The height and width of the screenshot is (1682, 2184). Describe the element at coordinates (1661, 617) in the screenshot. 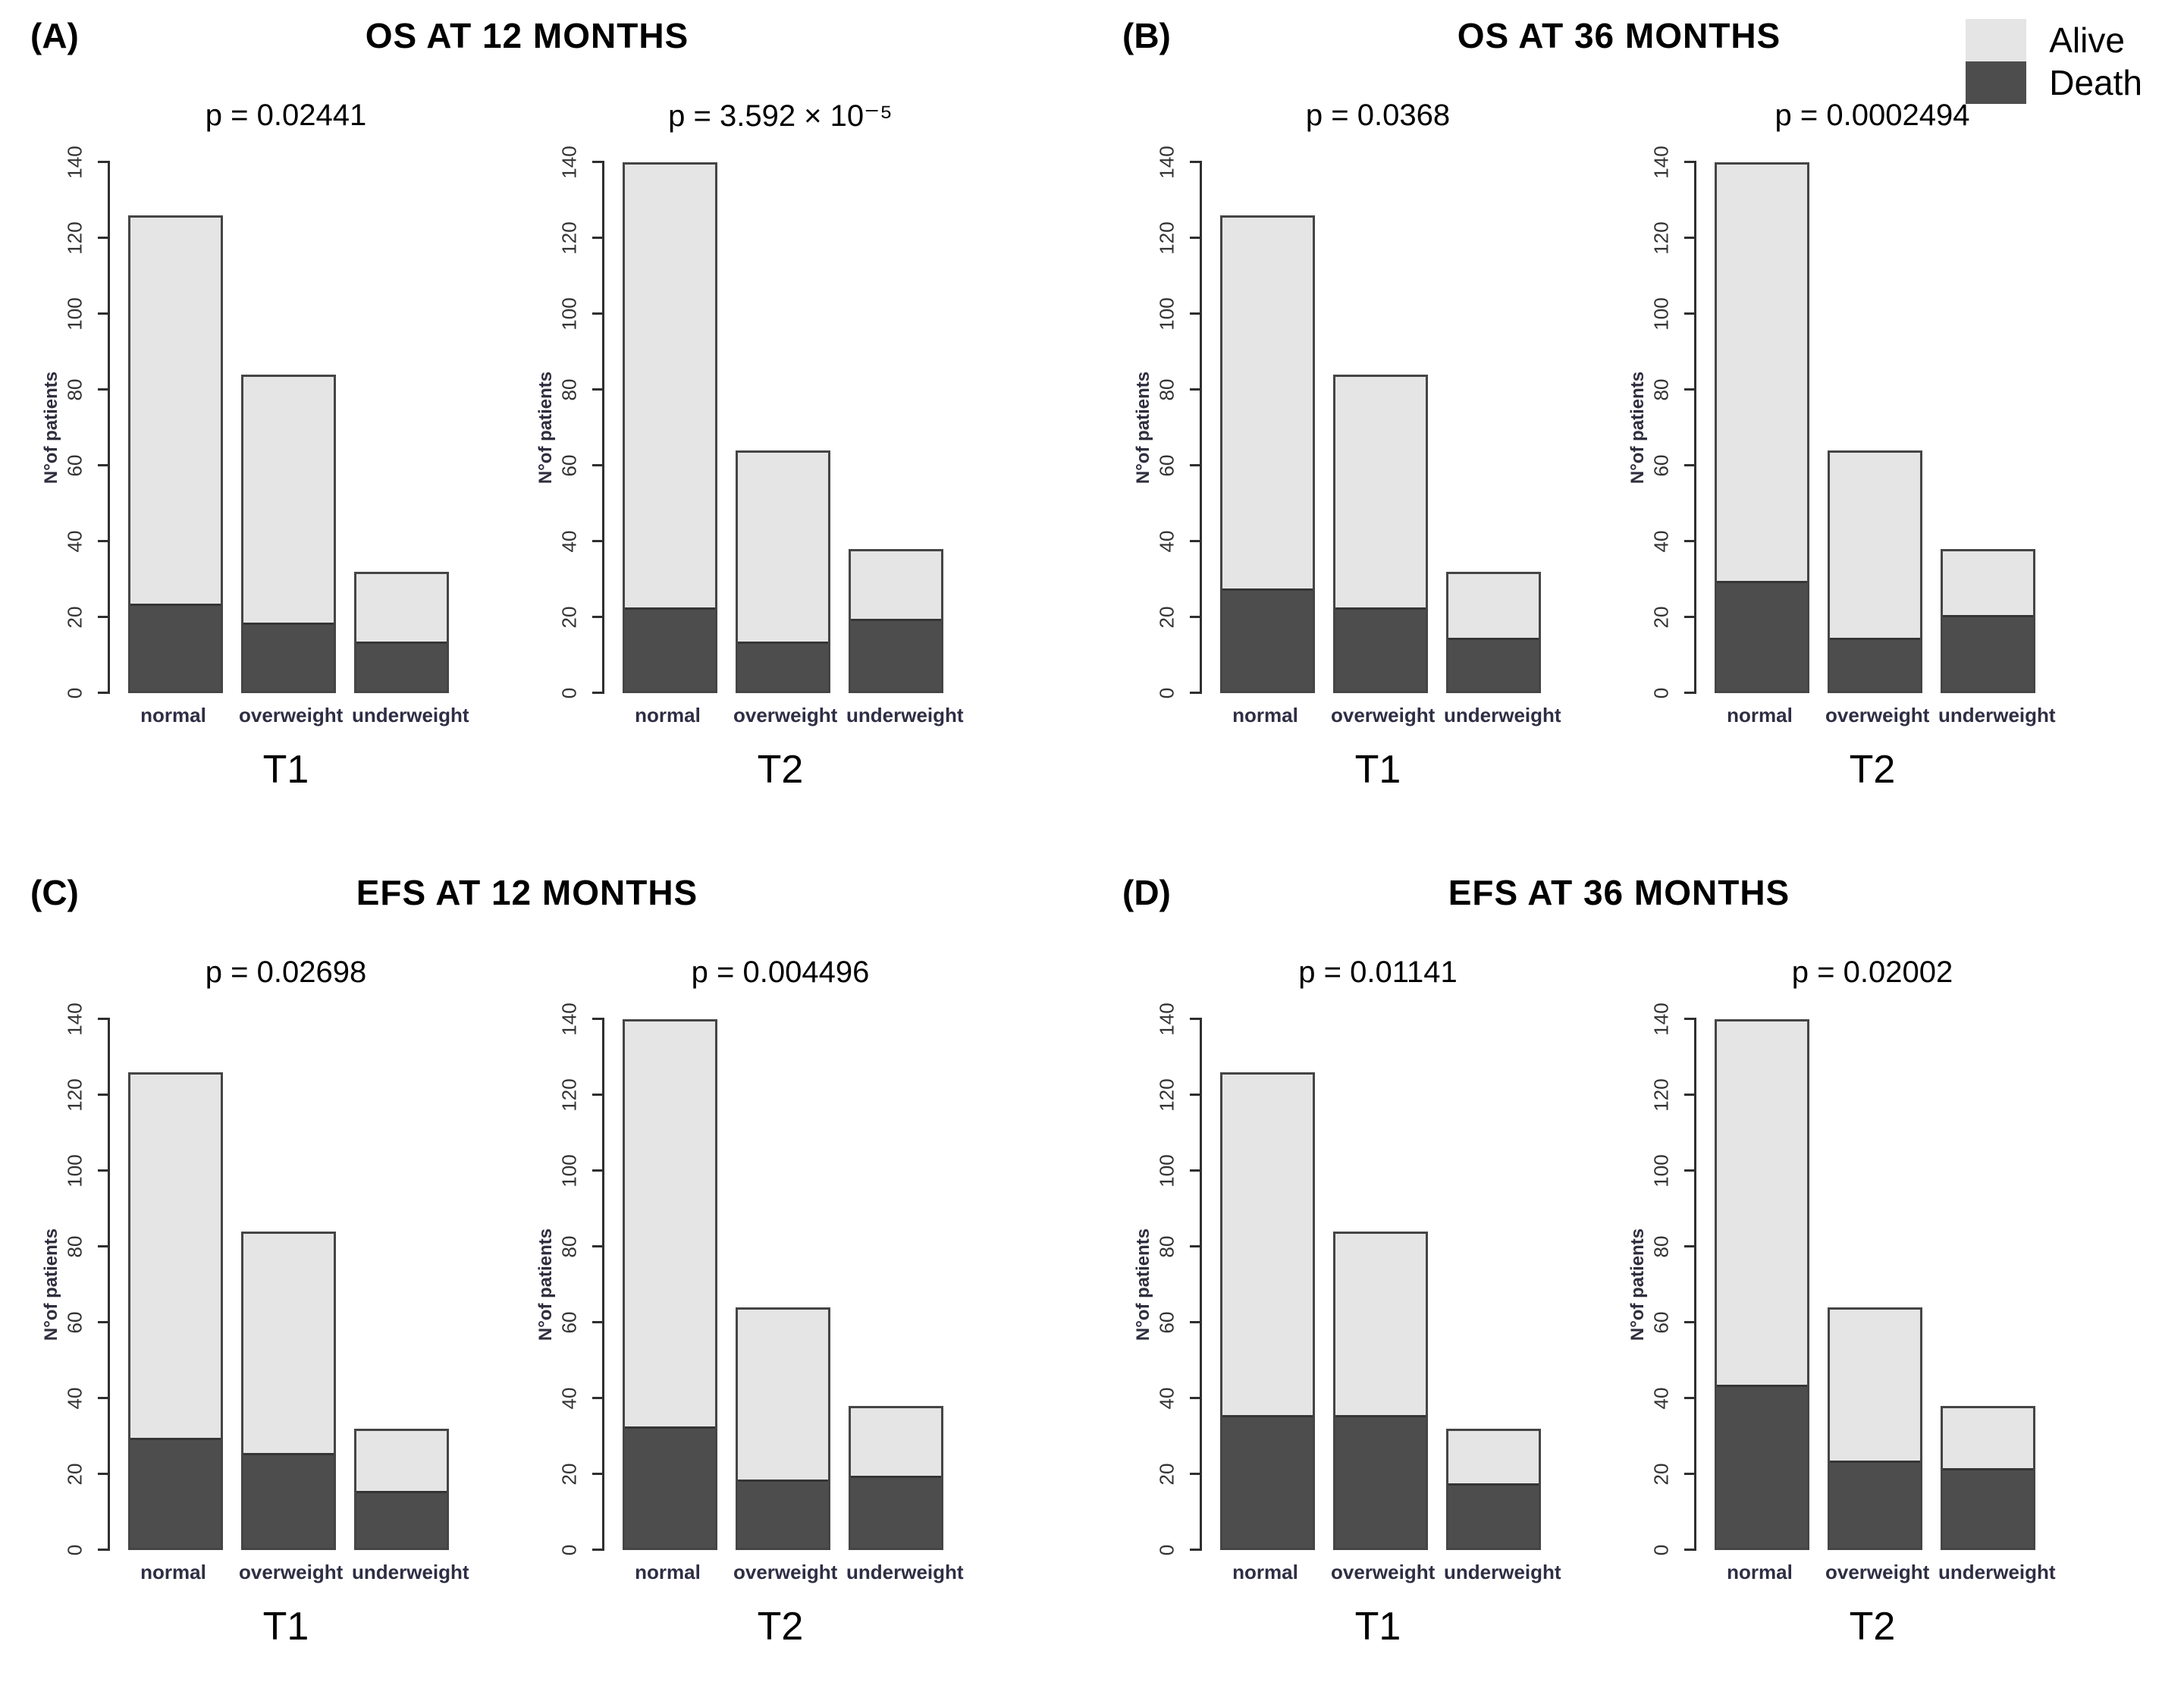

I see `y-tick-label: 20` at that location.